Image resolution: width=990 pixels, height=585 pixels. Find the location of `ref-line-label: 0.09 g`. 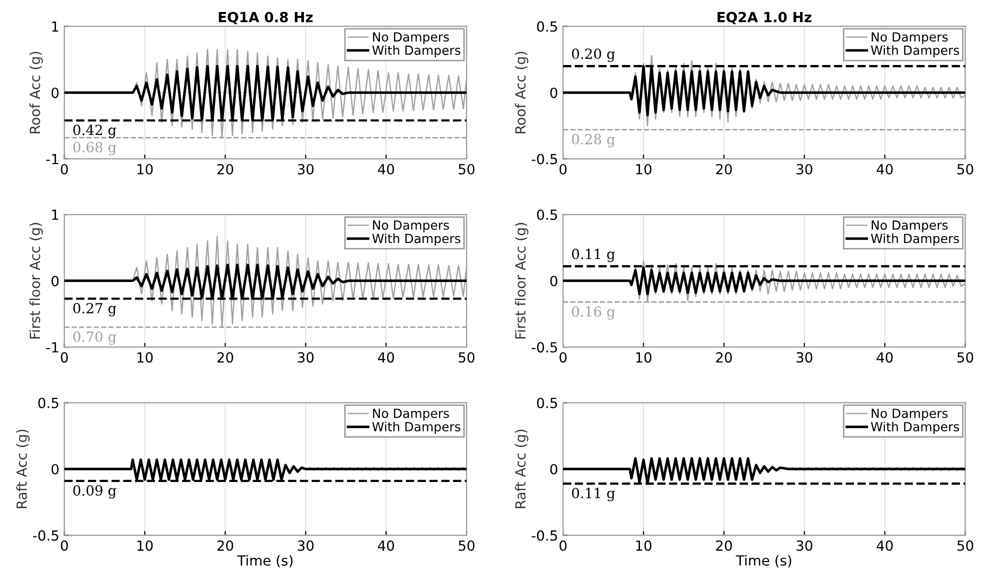

ref-line-label: 0.09 g is located at coordinates (94, 492).